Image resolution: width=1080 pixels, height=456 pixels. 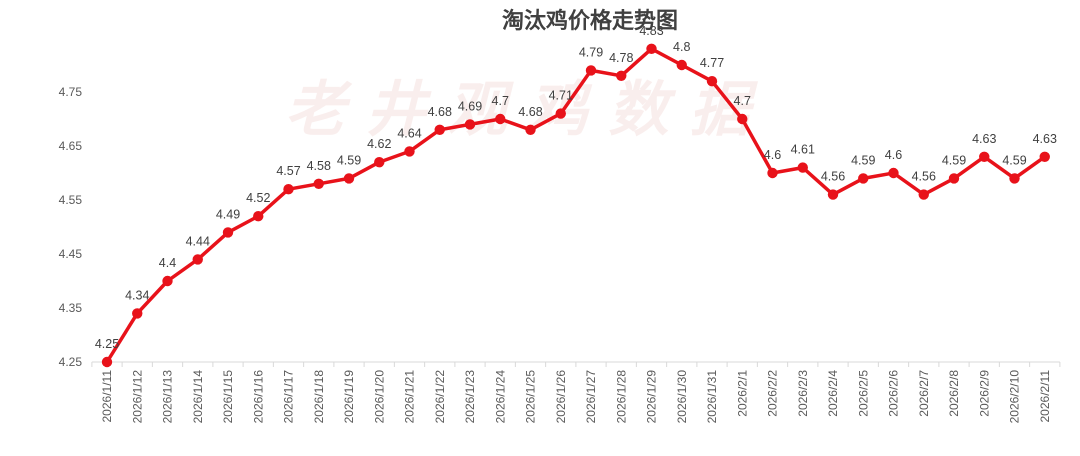 What do you see at coordinates (71, 146) in the screenshot?
I see `y-tick-label: 4.65` at bounding box center [71, 146].